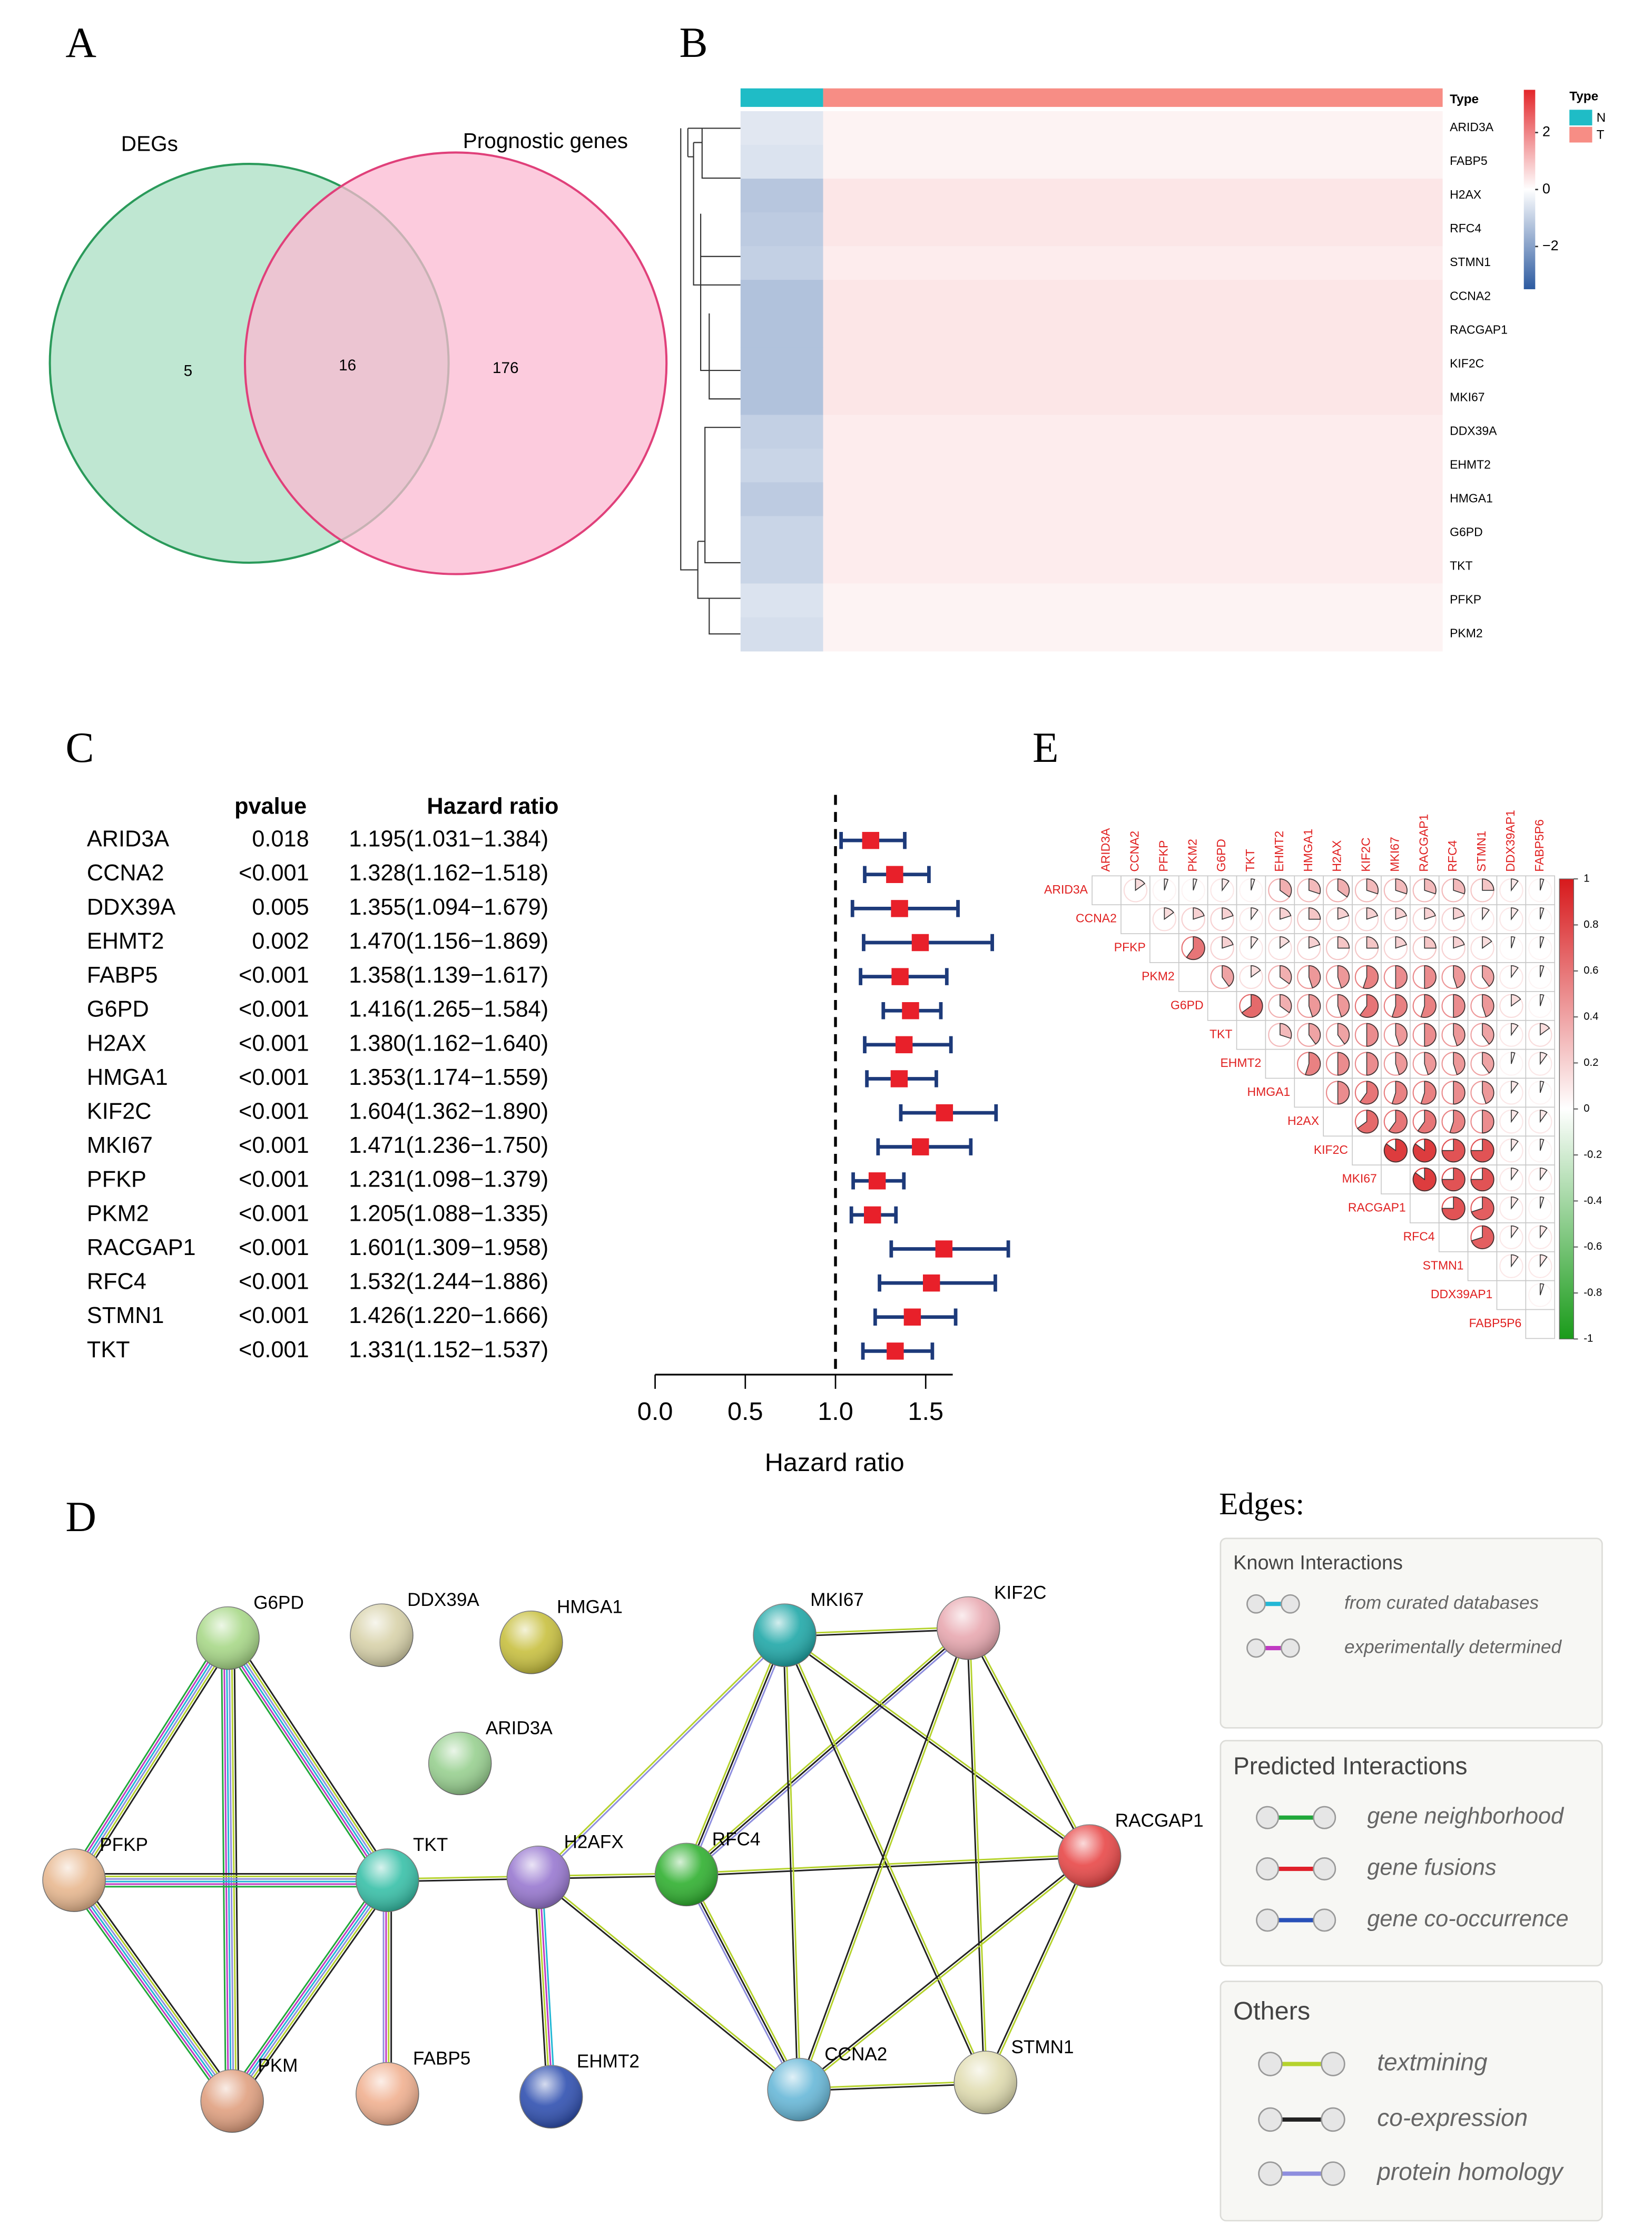 The image size is (1652, 2235). What do you see at coordinates (1279, 852) in the screenshot?
I see `column-label: EHMT2` at bounding box center [1279, 852].